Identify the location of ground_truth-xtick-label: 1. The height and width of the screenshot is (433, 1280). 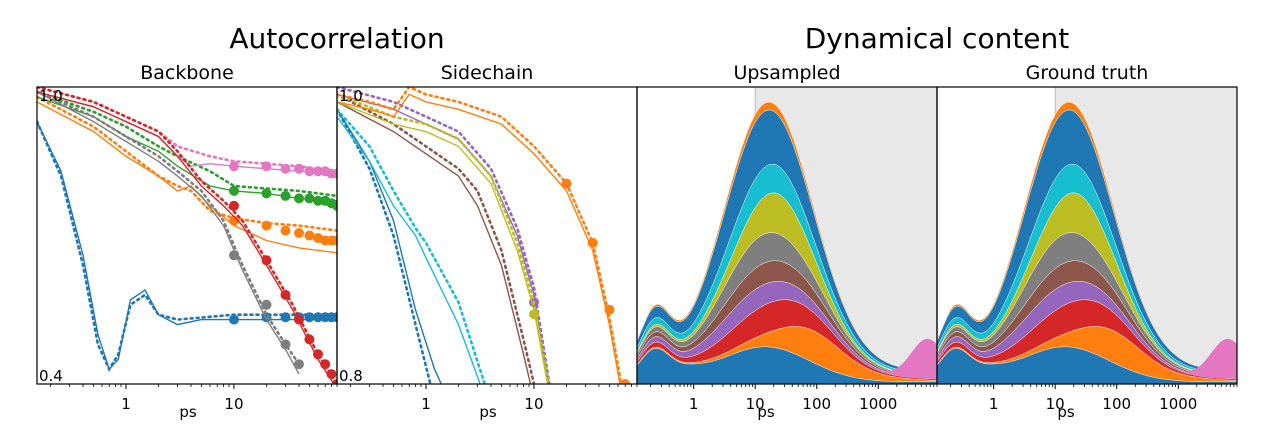
(994, 404).